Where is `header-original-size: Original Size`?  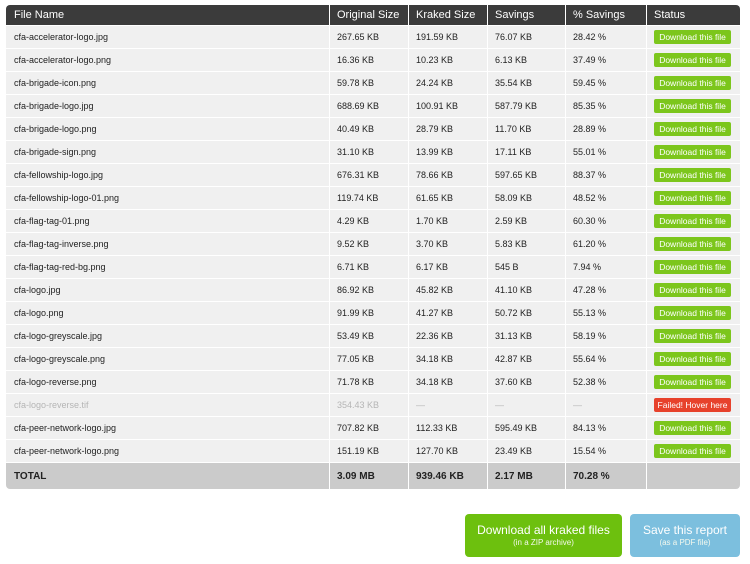 header-original-size: Original Size is located at coordinates (368, 15).